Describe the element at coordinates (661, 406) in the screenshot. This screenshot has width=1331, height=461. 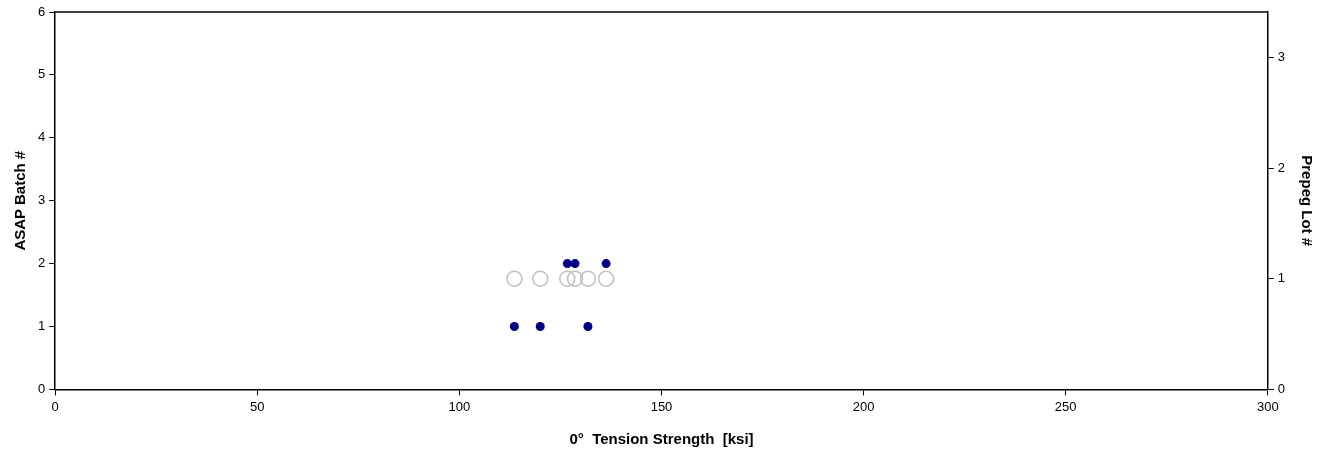
I see `x-tick-label: 150` at that location.